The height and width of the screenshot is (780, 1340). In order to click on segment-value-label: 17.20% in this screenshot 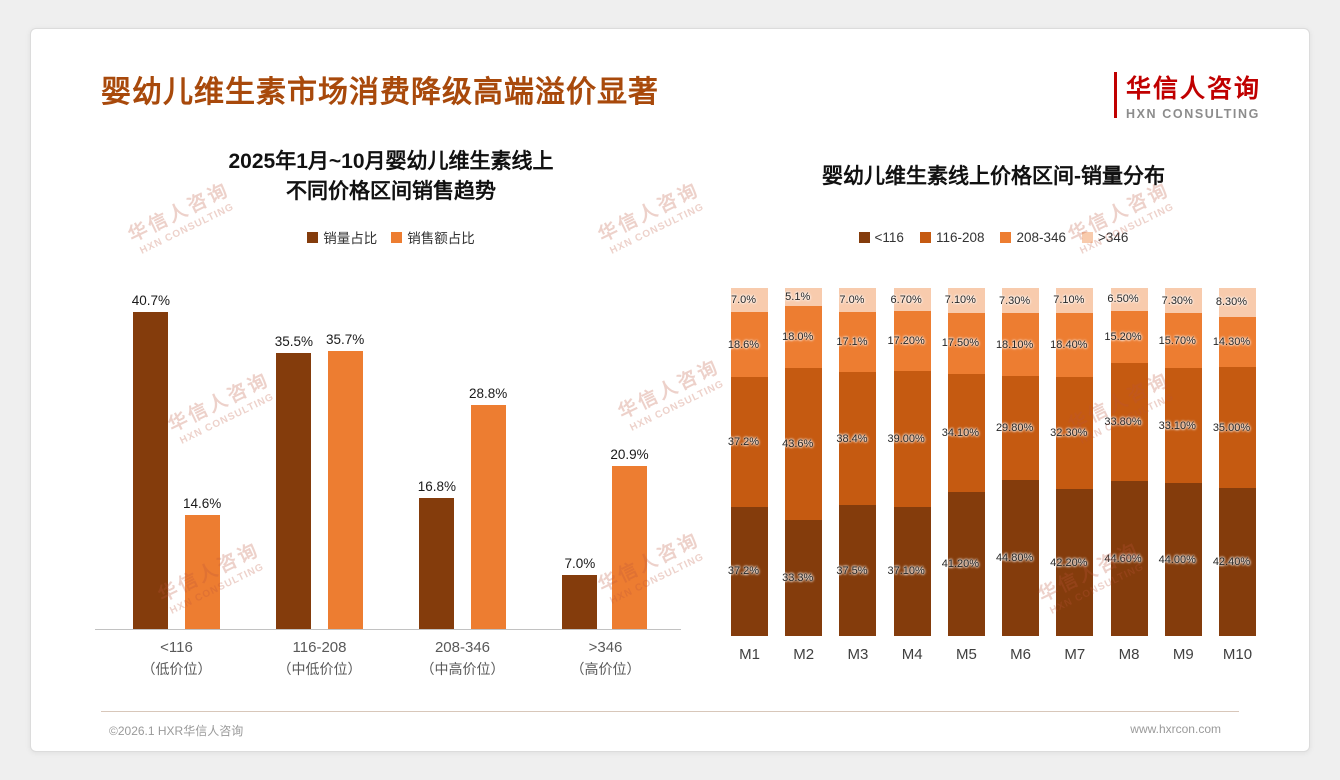, I will do `click(906, 341)`.